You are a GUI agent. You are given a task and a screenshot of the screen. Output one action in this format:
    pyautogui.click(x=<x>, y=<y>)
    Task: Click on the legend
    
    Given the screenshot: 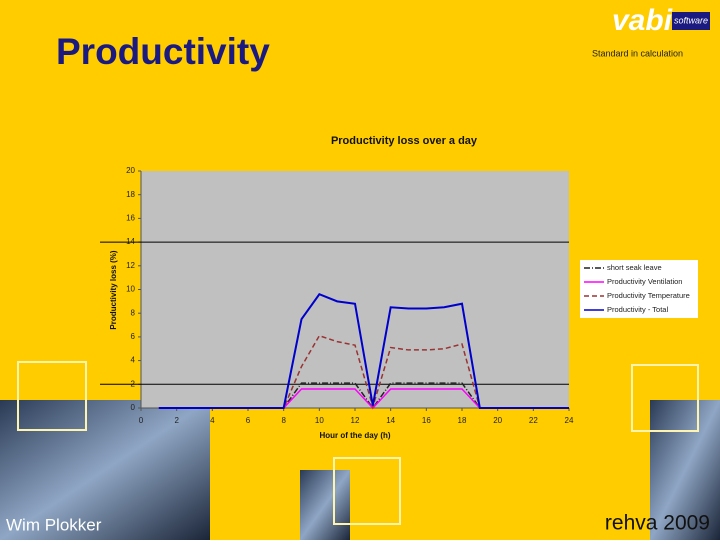 What is the action you would take?
    pyautogui.click(x=639, y=289)
    